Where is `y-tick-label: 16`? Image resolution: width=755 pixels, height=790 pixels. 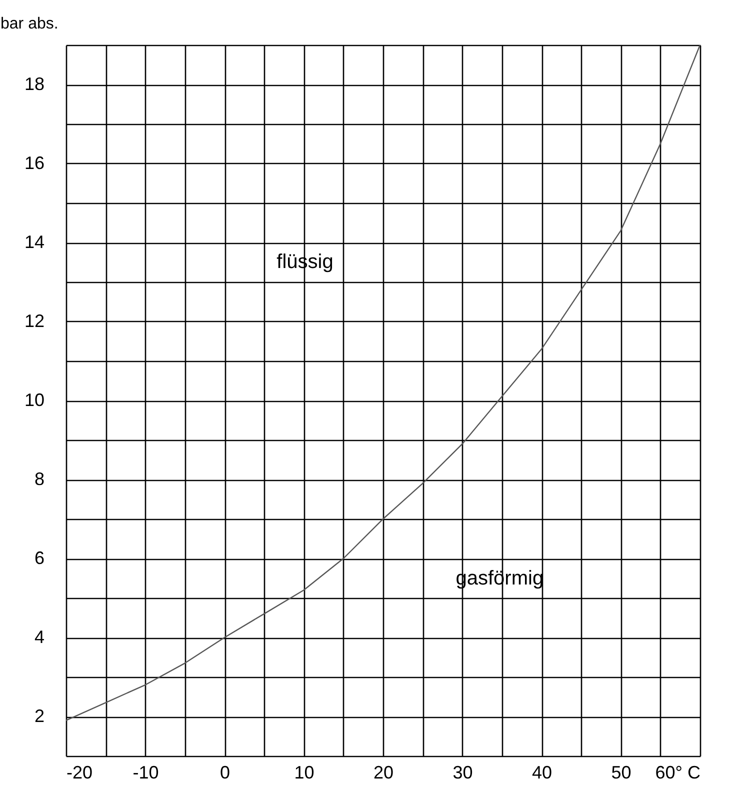 y-tick-label: 16 is located at coordinates (34, 163).